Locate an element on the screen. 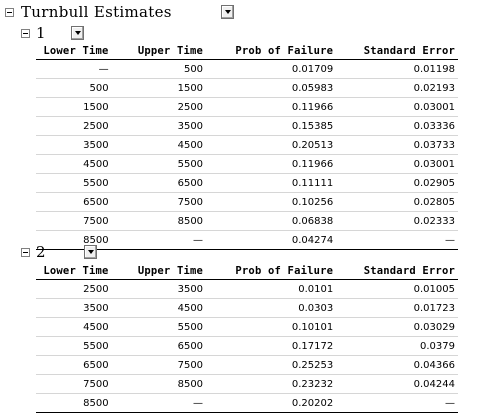 This screenshot has width=496, height=413. table-row: 4500 5500 0.10101 0.03029 is located at coordinates (247, 327).